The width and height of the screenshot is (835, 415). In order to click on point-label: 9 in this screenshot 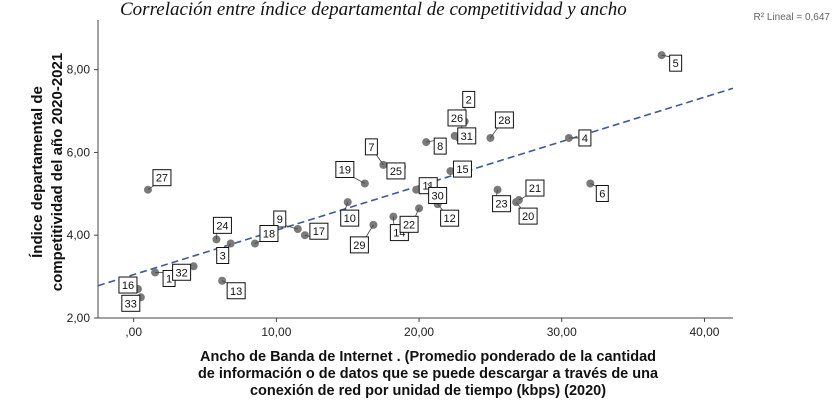, I will do `click(280, 220)`.